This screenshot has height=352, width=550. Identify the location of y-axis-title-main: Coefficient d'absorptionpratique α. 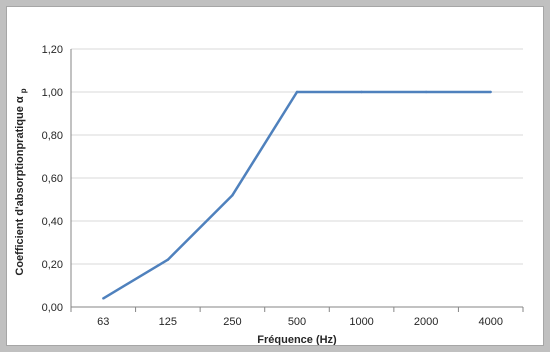
(20, 186).